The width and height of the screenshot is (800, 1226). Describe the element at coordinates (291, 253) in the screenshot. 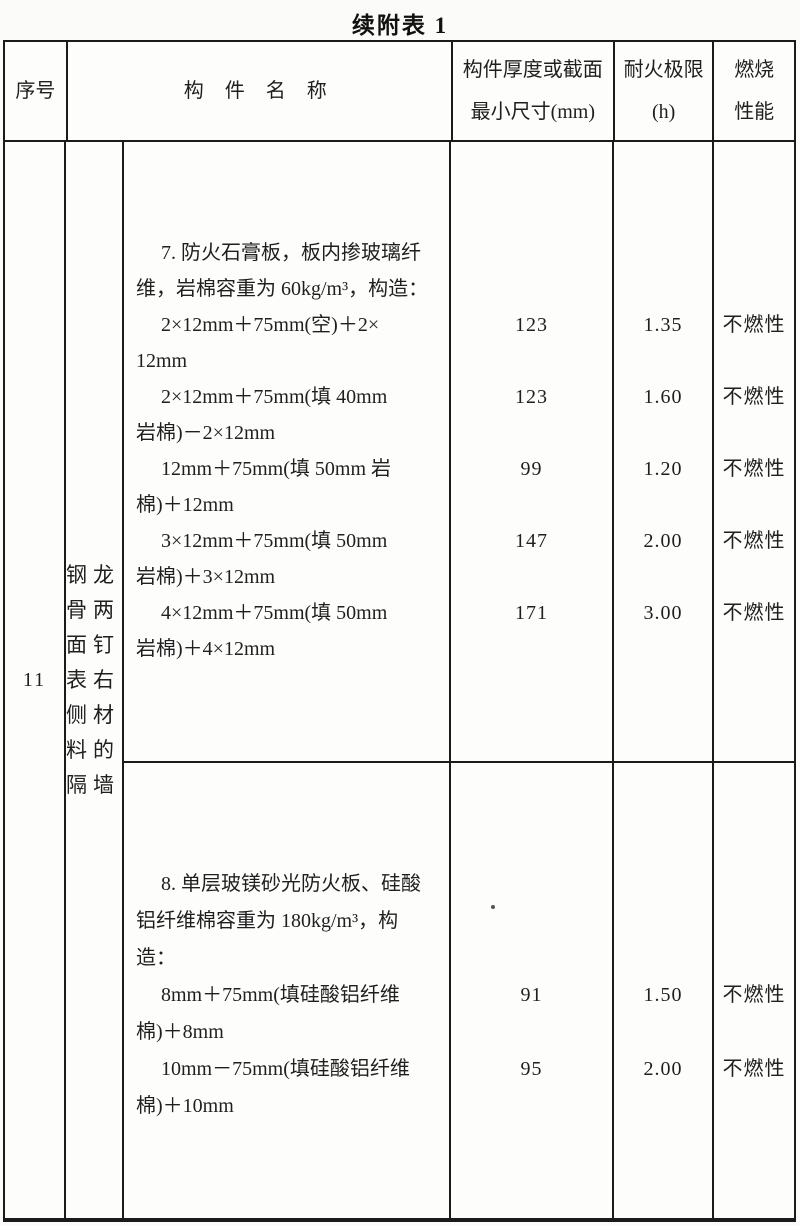

I see `description-line: 7. 防火石膏板，板内掺玻璃纤` at that location.